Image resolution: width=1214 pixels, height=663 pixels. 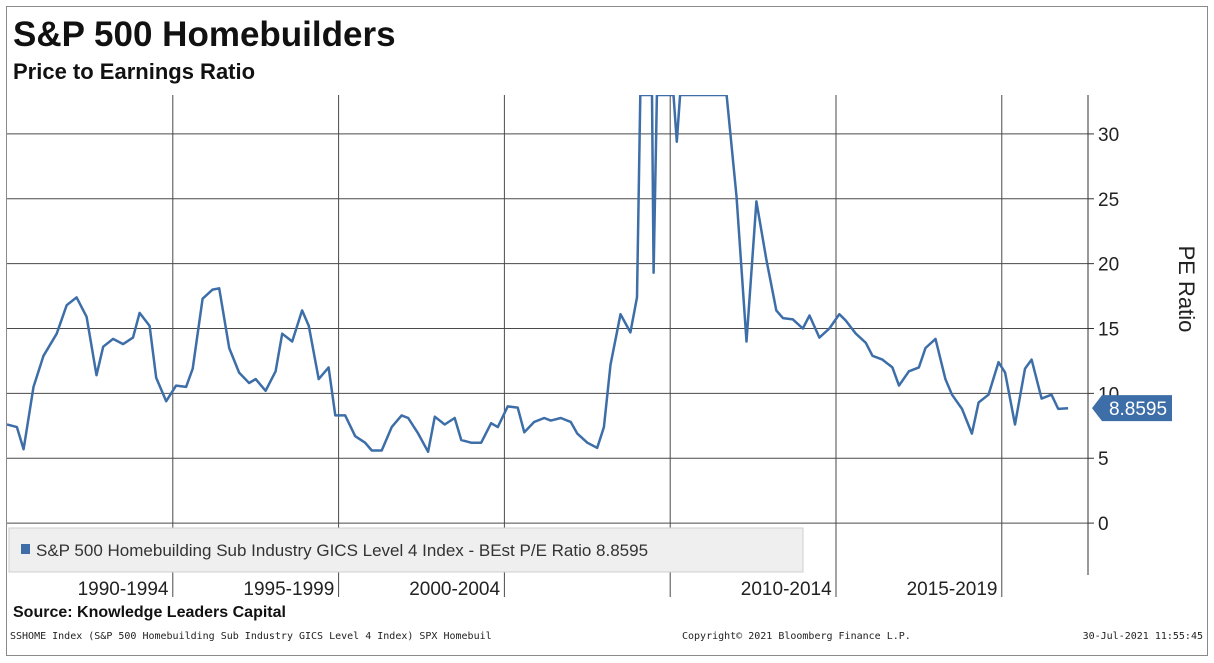 I want to click on y-tick-label: 20, so click(x=1108, y=265).